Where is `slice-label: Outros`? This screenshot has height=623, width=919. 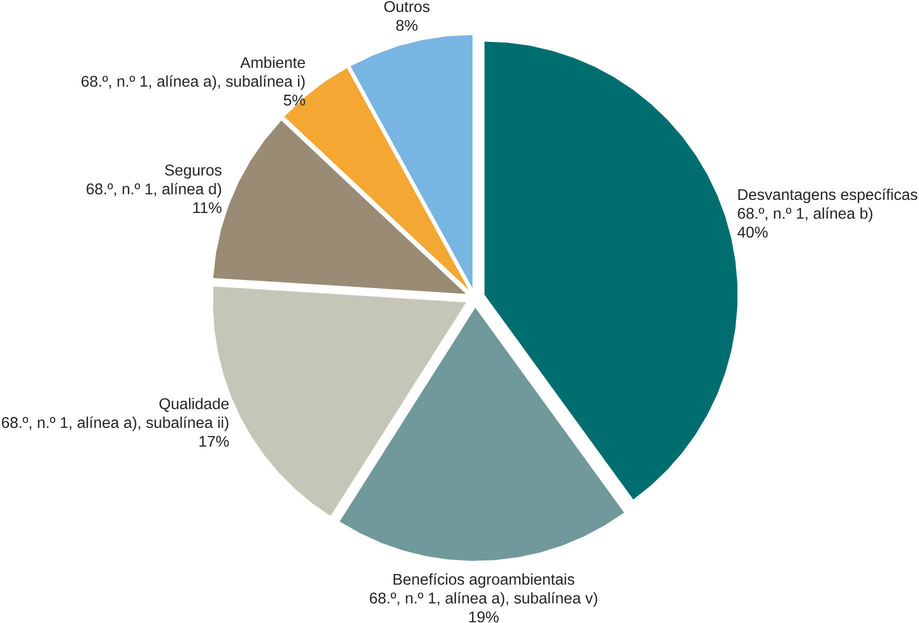 slice-label: Outros is located at coordinates (407, 6).